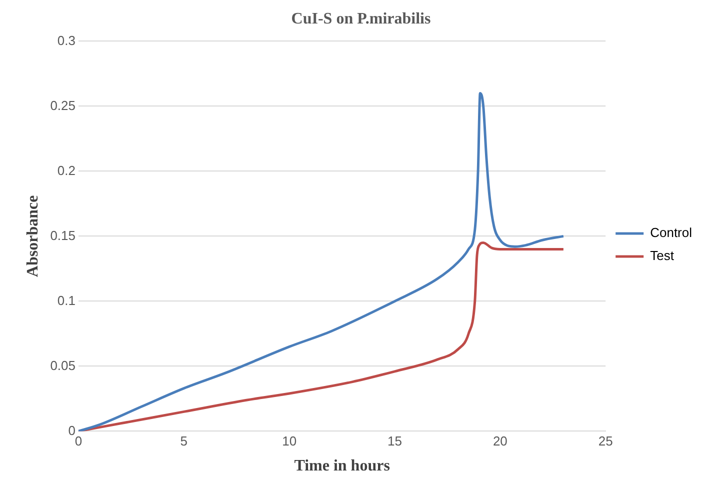 The width and height of the screenshot is (722, 490). I want to click on y-tick-label: 0.25, so click(63, 105).